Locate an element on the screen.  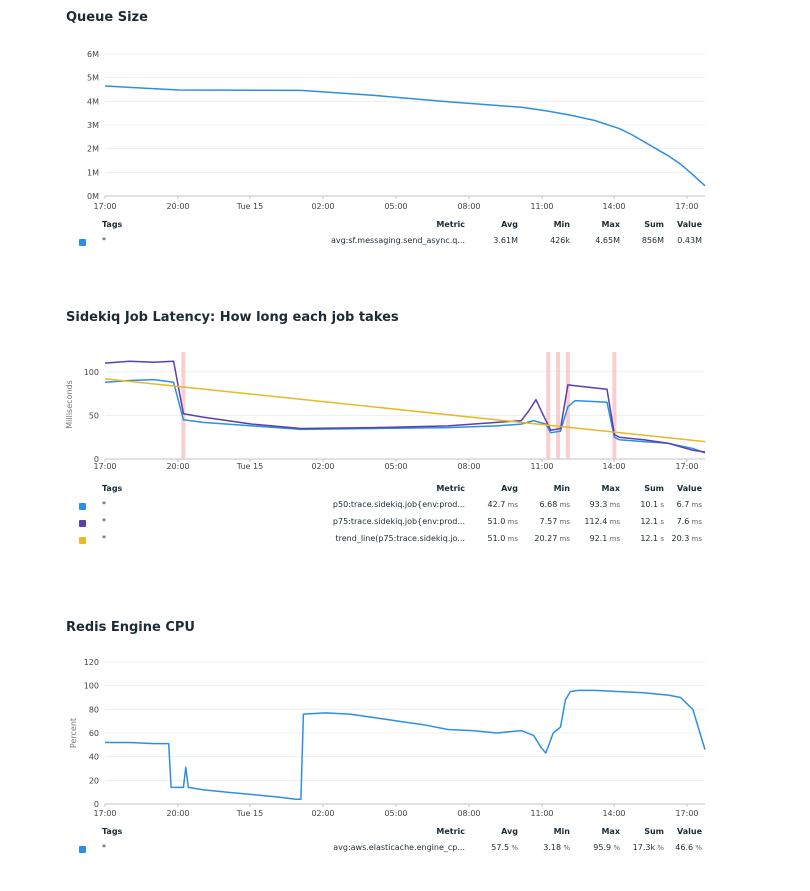
x-tick-label: 14:00 is located at coordinates (613, 813).